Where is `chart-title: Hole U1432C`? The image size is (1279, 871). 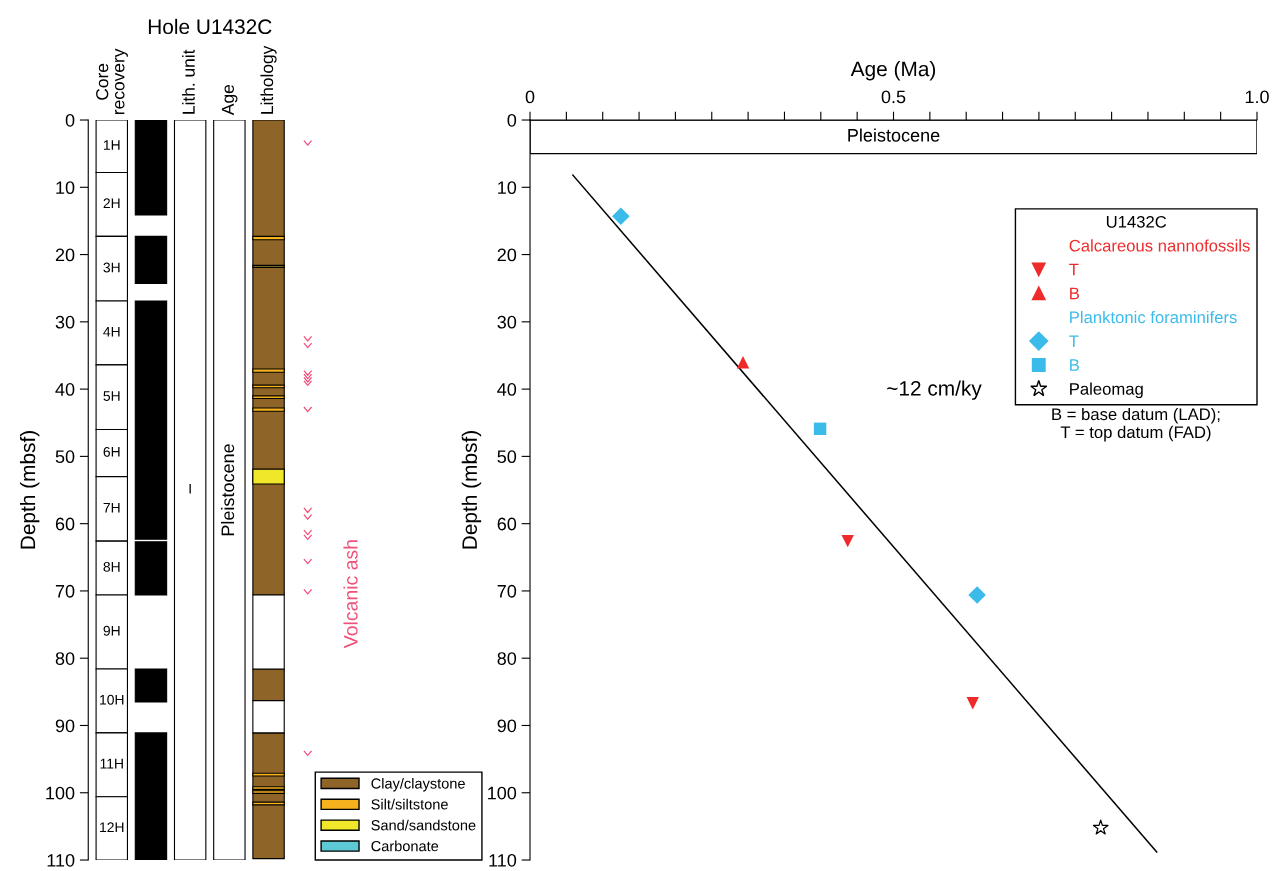
chart-title: Hole U1432C is located at coordinates (210, 26).